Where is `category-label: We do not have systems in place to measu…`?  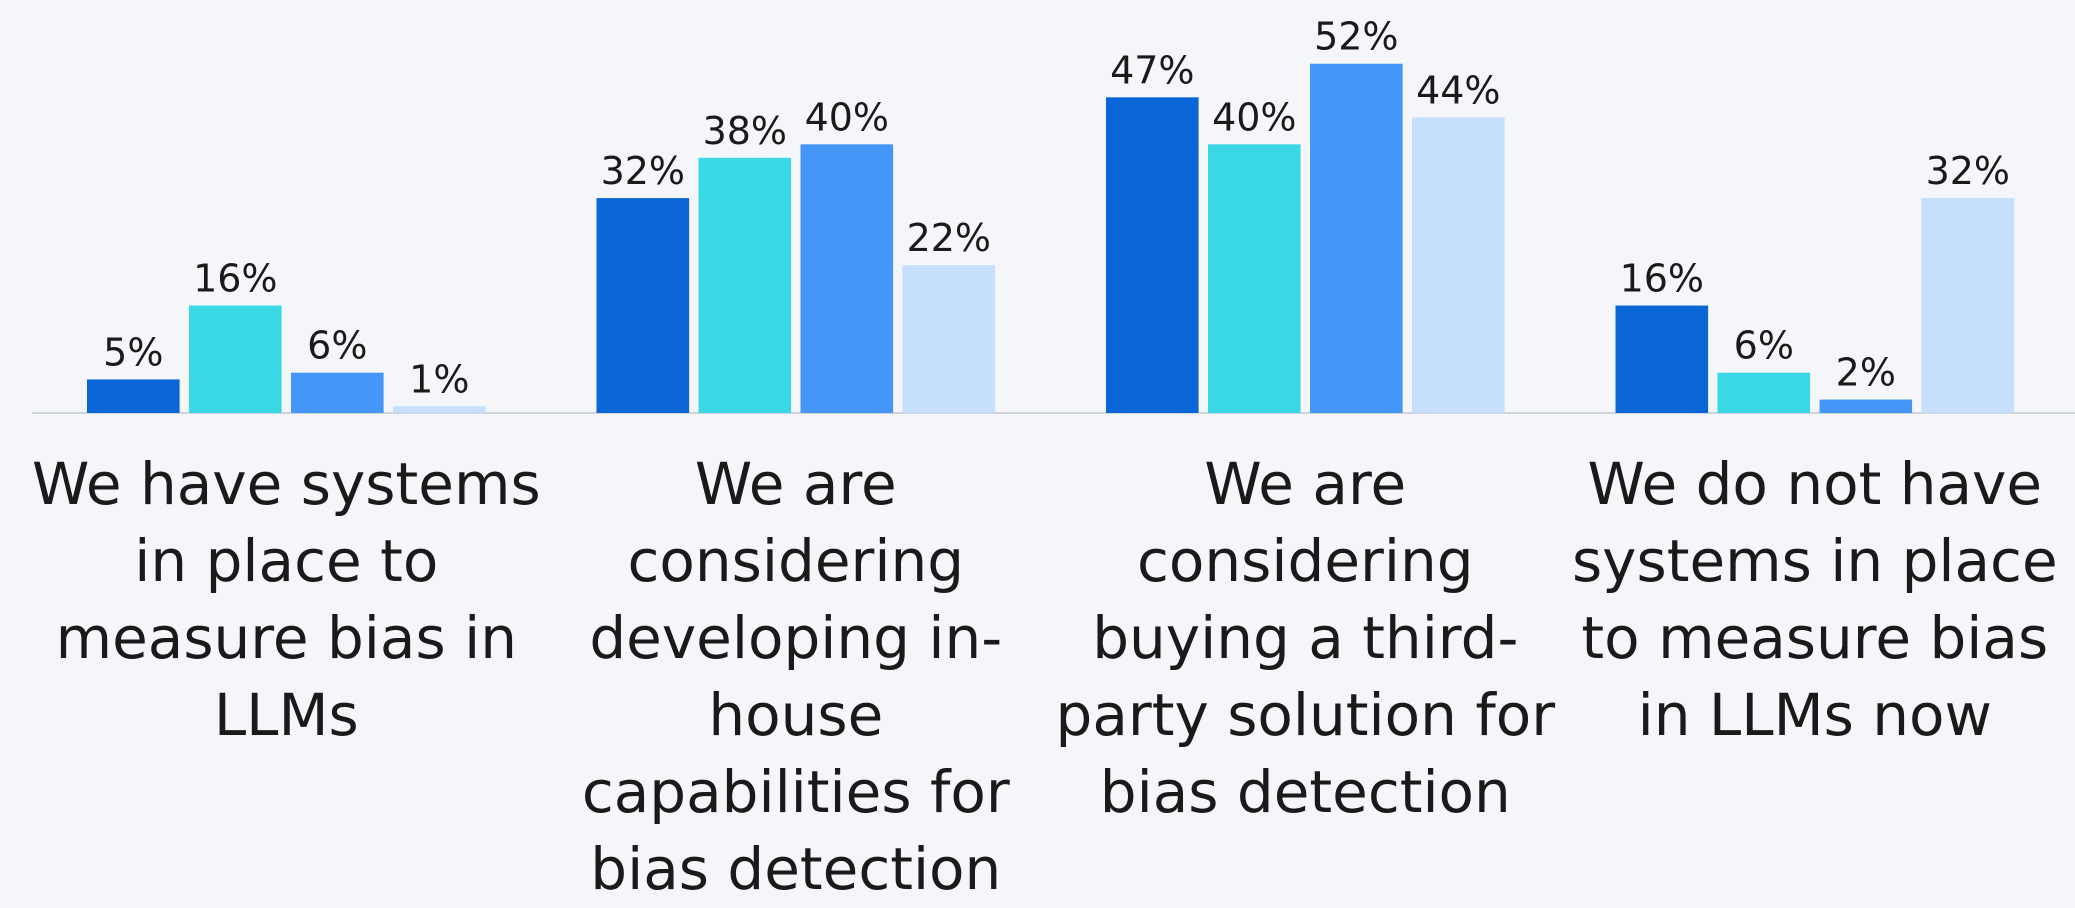
category-label: We do not have systems in place to measu… is located at coordinates (1814, 599).